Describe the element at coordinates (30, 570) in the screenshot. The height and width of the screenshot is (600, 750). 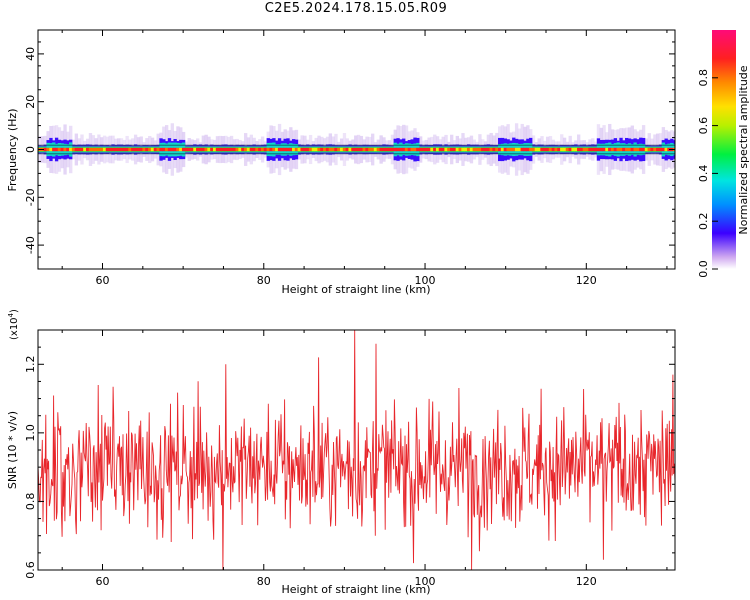
I see `y-tick-label: 0.6` at that location.